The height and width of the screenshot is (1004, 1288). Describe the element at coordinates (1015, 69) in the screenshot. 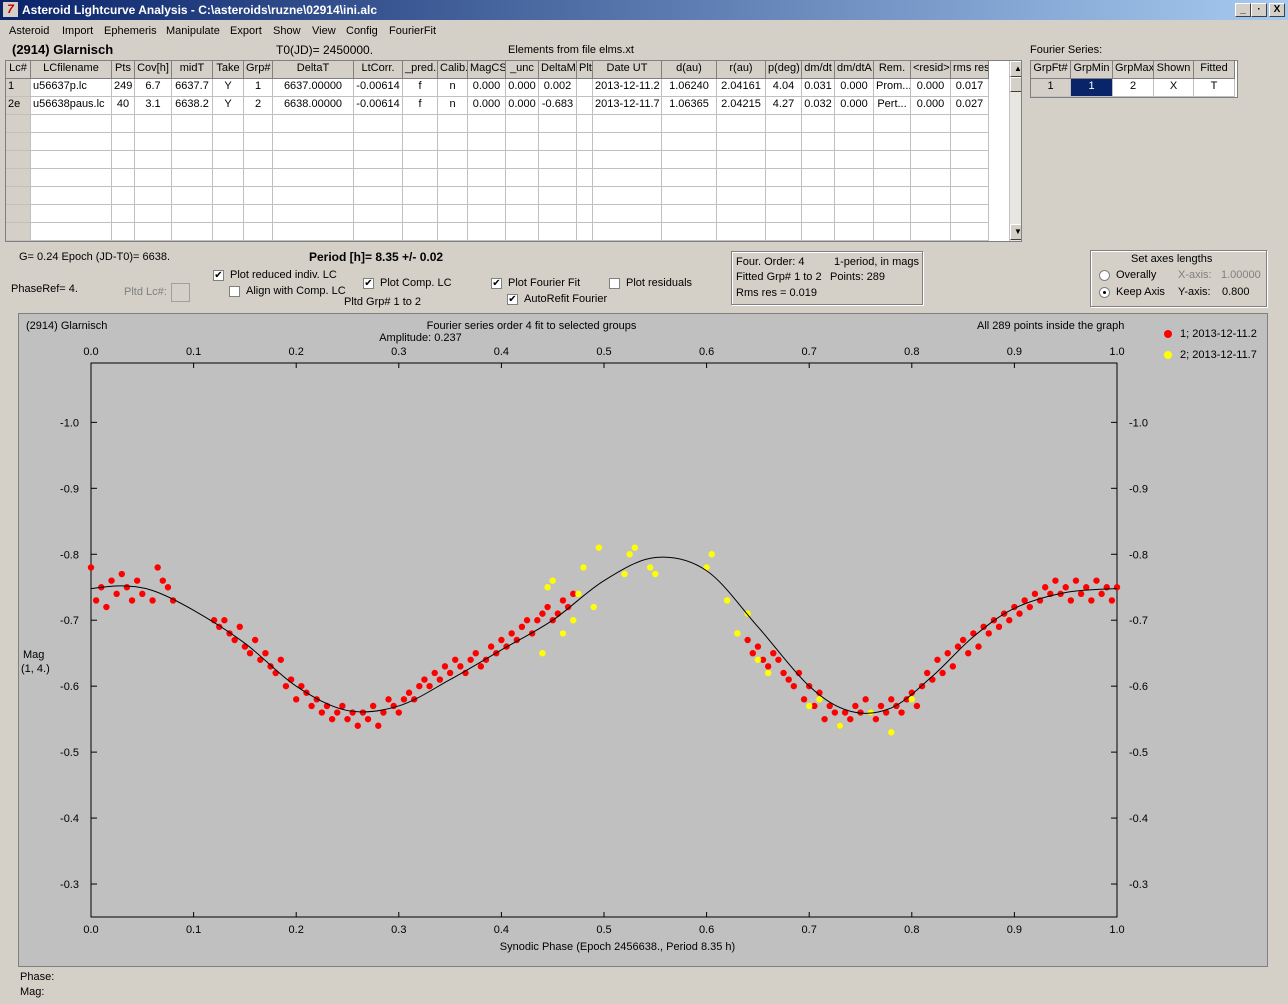

I see `scroll-up-icon: ▲` at that location.